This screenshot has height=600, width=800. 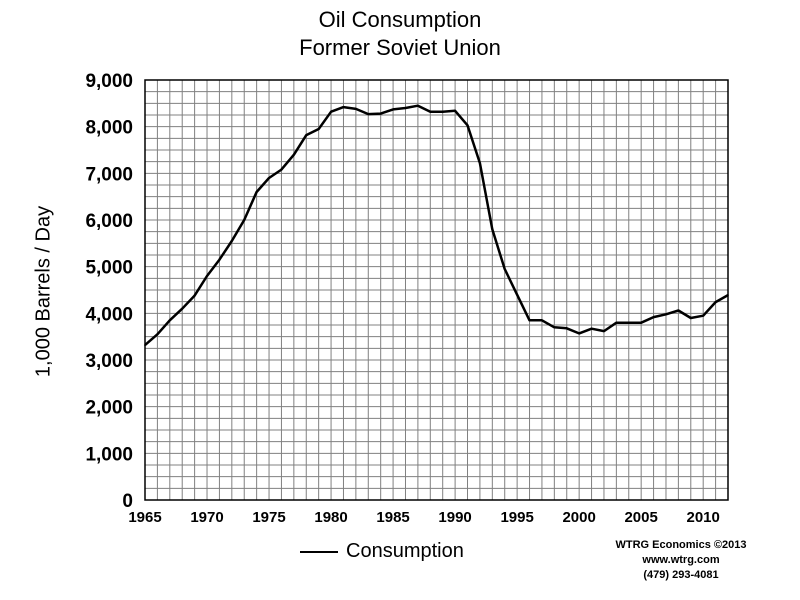 I want to click on y-axis-label: 1,000 Barrels / Day, so click(x=43, y=291).